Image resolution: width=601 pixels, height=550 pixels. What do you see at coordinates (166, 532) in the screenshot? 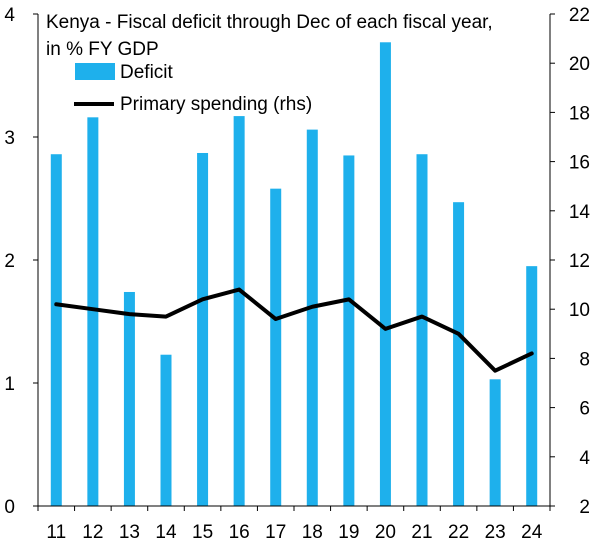
I see `x-tick-label-14: 14` at bounding box center [166, 532].